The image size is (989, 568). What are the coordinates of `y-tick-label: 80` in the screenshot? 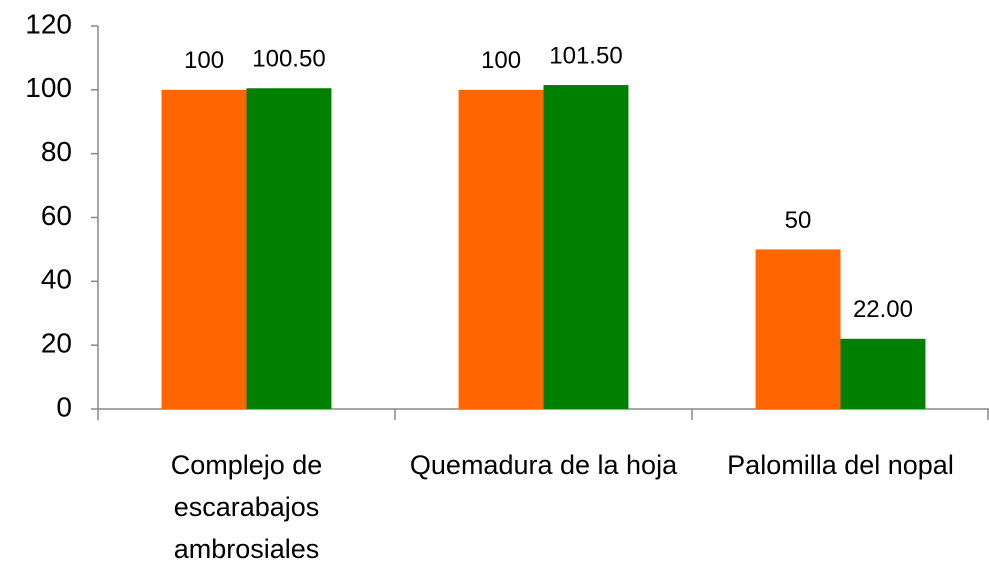 It's located at (56, 151).